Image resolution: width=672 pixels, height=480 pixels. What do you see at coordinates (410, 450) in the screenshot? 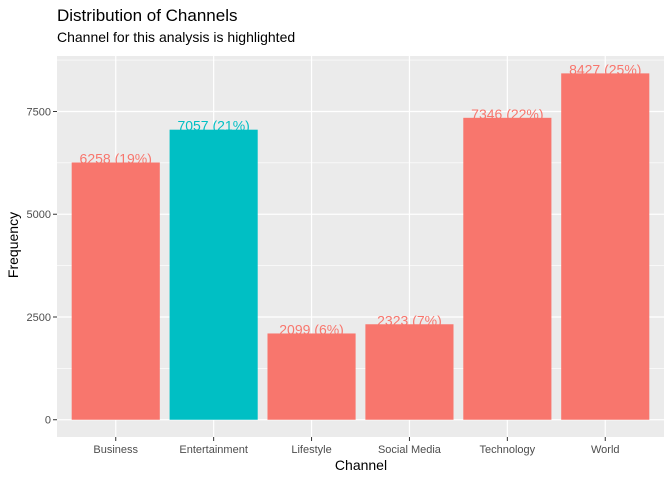
I see `x-tick-label: Social Media` at bounding box center [410, 450].